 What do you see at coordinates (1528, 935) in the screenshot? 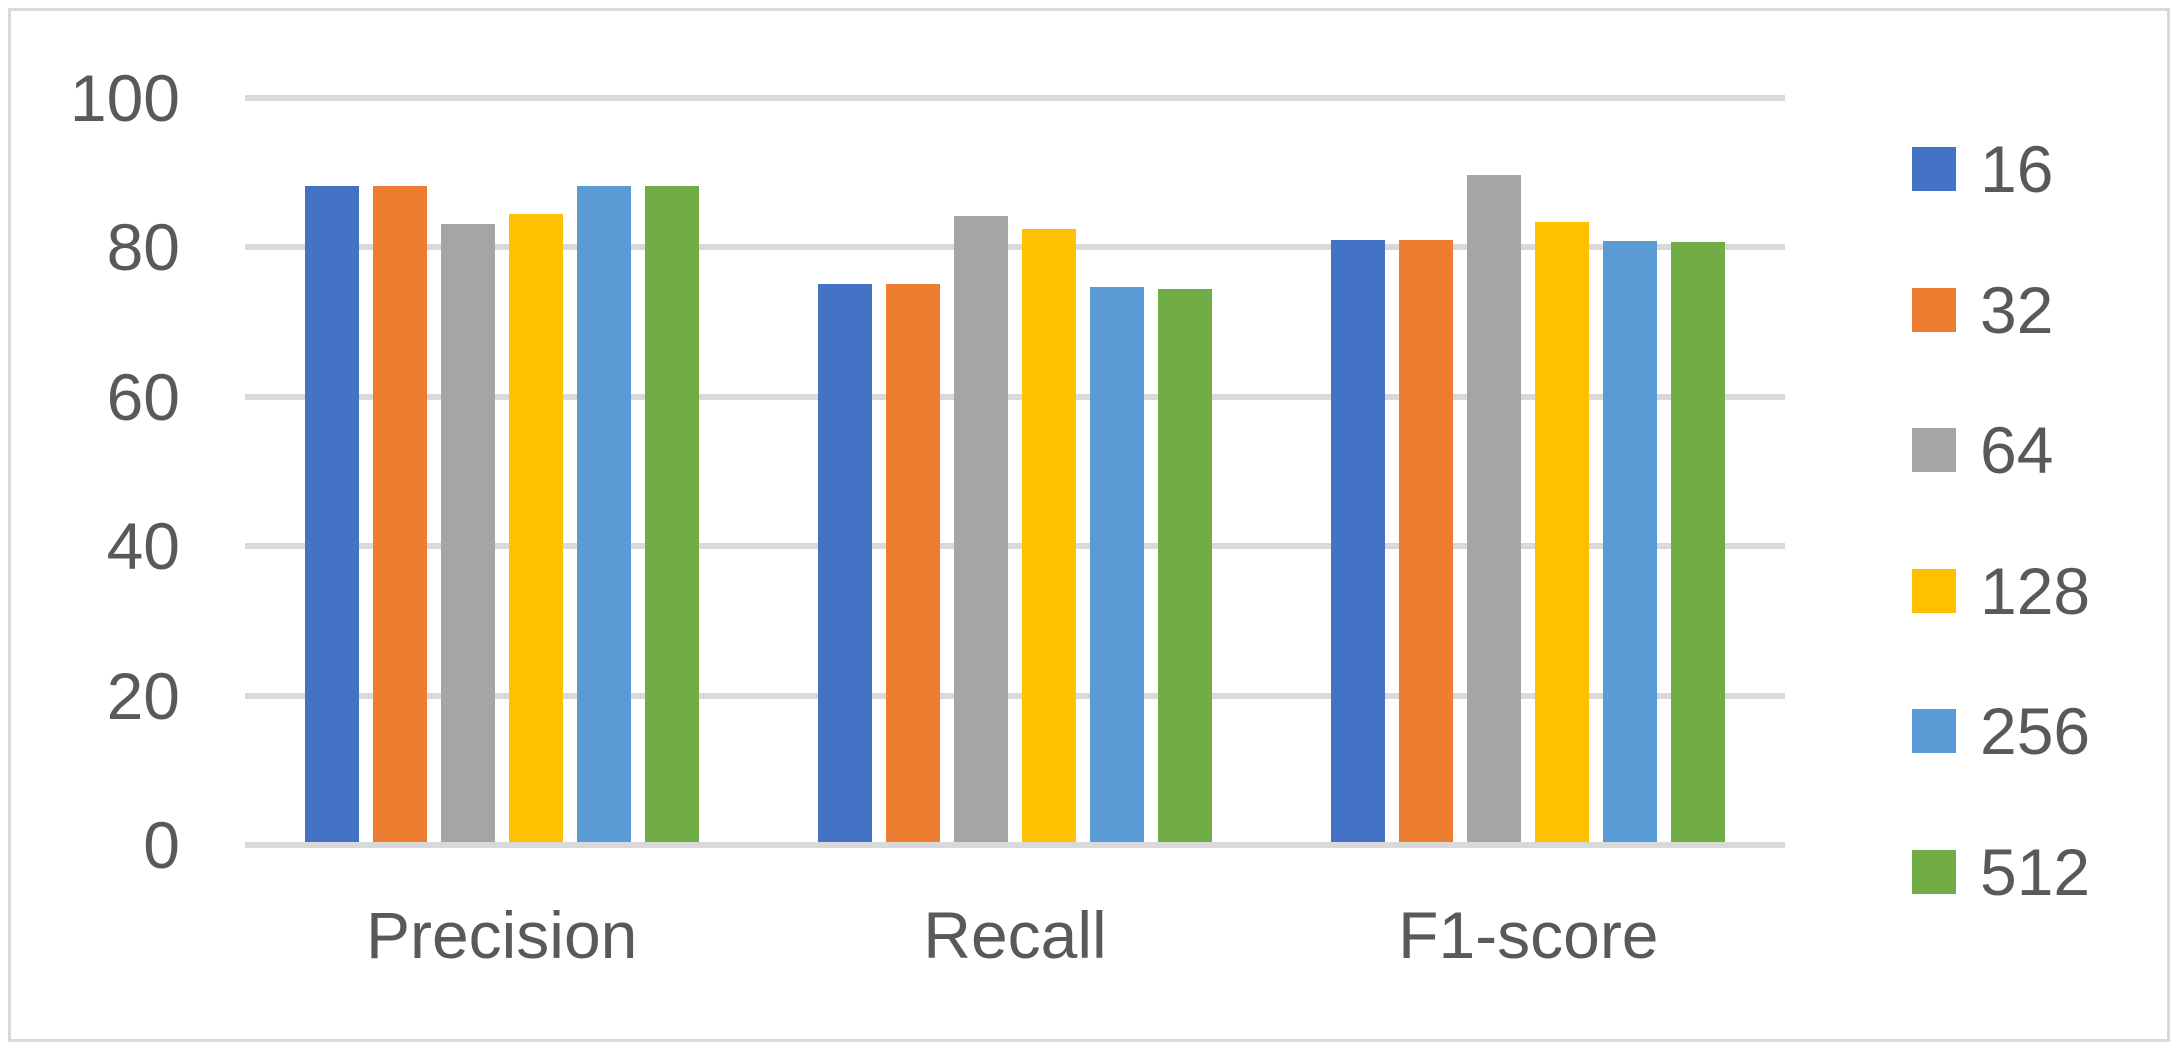
I see `category-label: F1-score` at bounding box center [1528, 935].